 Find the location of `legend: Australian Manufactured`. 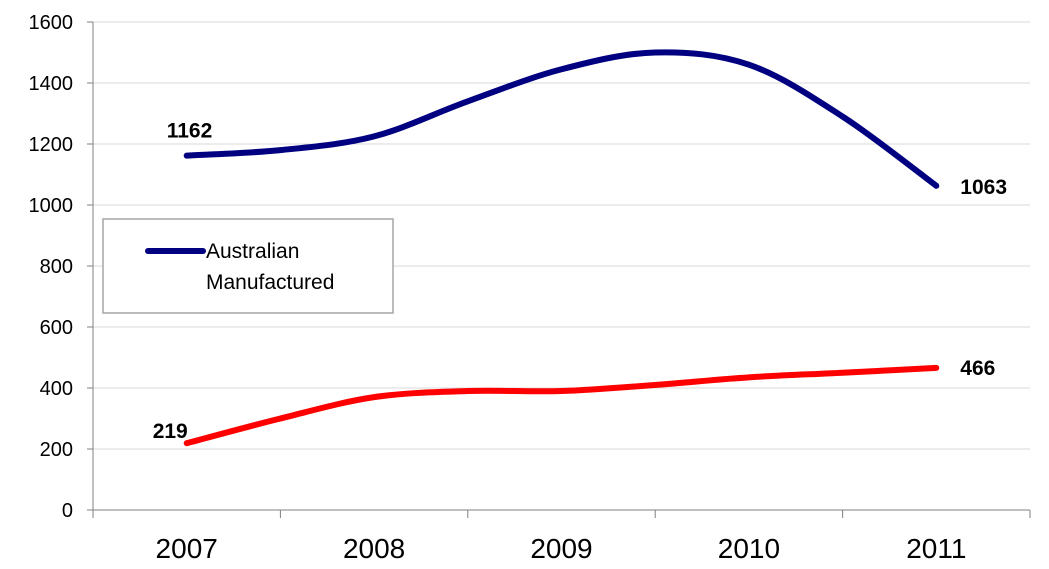

legend: Australian Manufactured is located at coordinates (248, 266).